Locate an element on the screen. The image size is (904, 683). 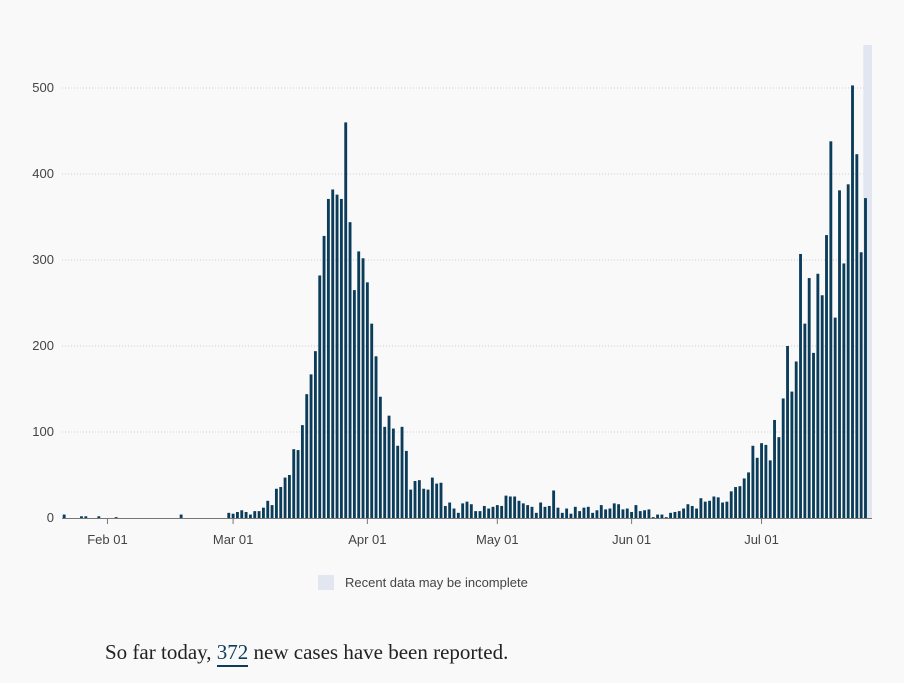
y-tick-label: 200 is located at coordinates (43, 345).